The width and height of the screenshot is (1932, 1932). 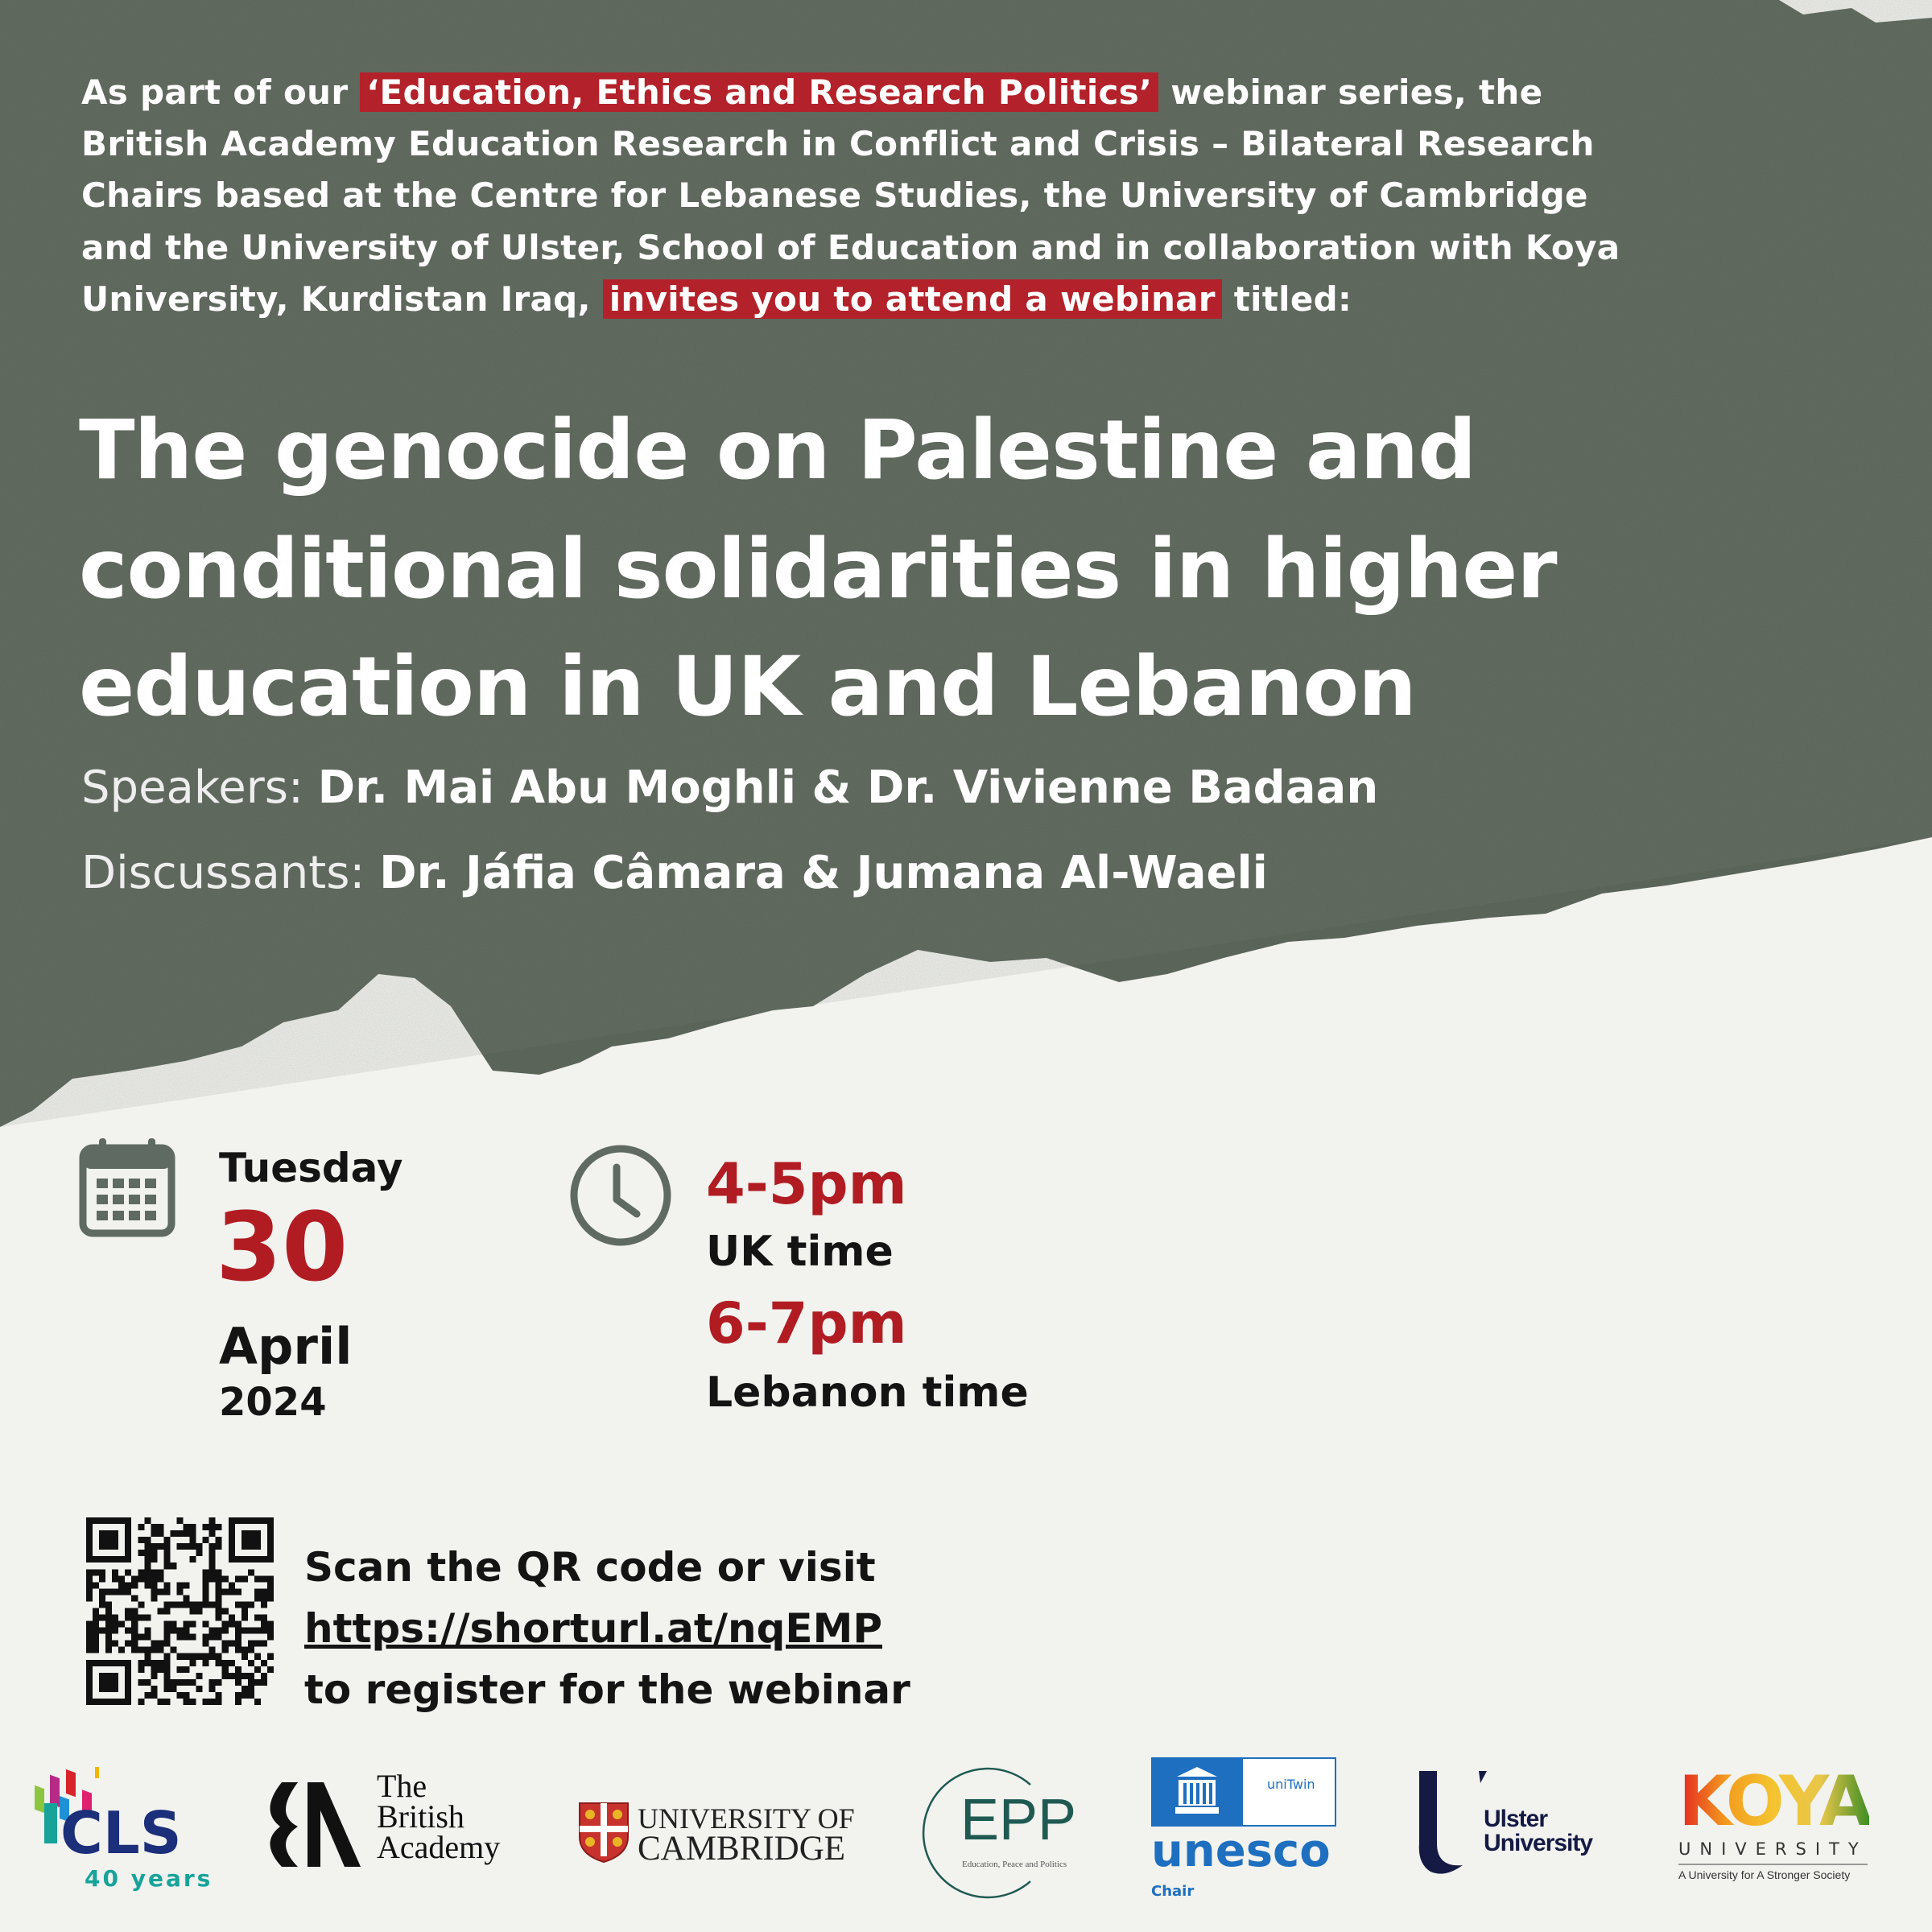 What do you see at coordinates (806, 1323) in the screenshot?
I see `lebanon-time: 6-7pm` at bounding box center [806, 1323].